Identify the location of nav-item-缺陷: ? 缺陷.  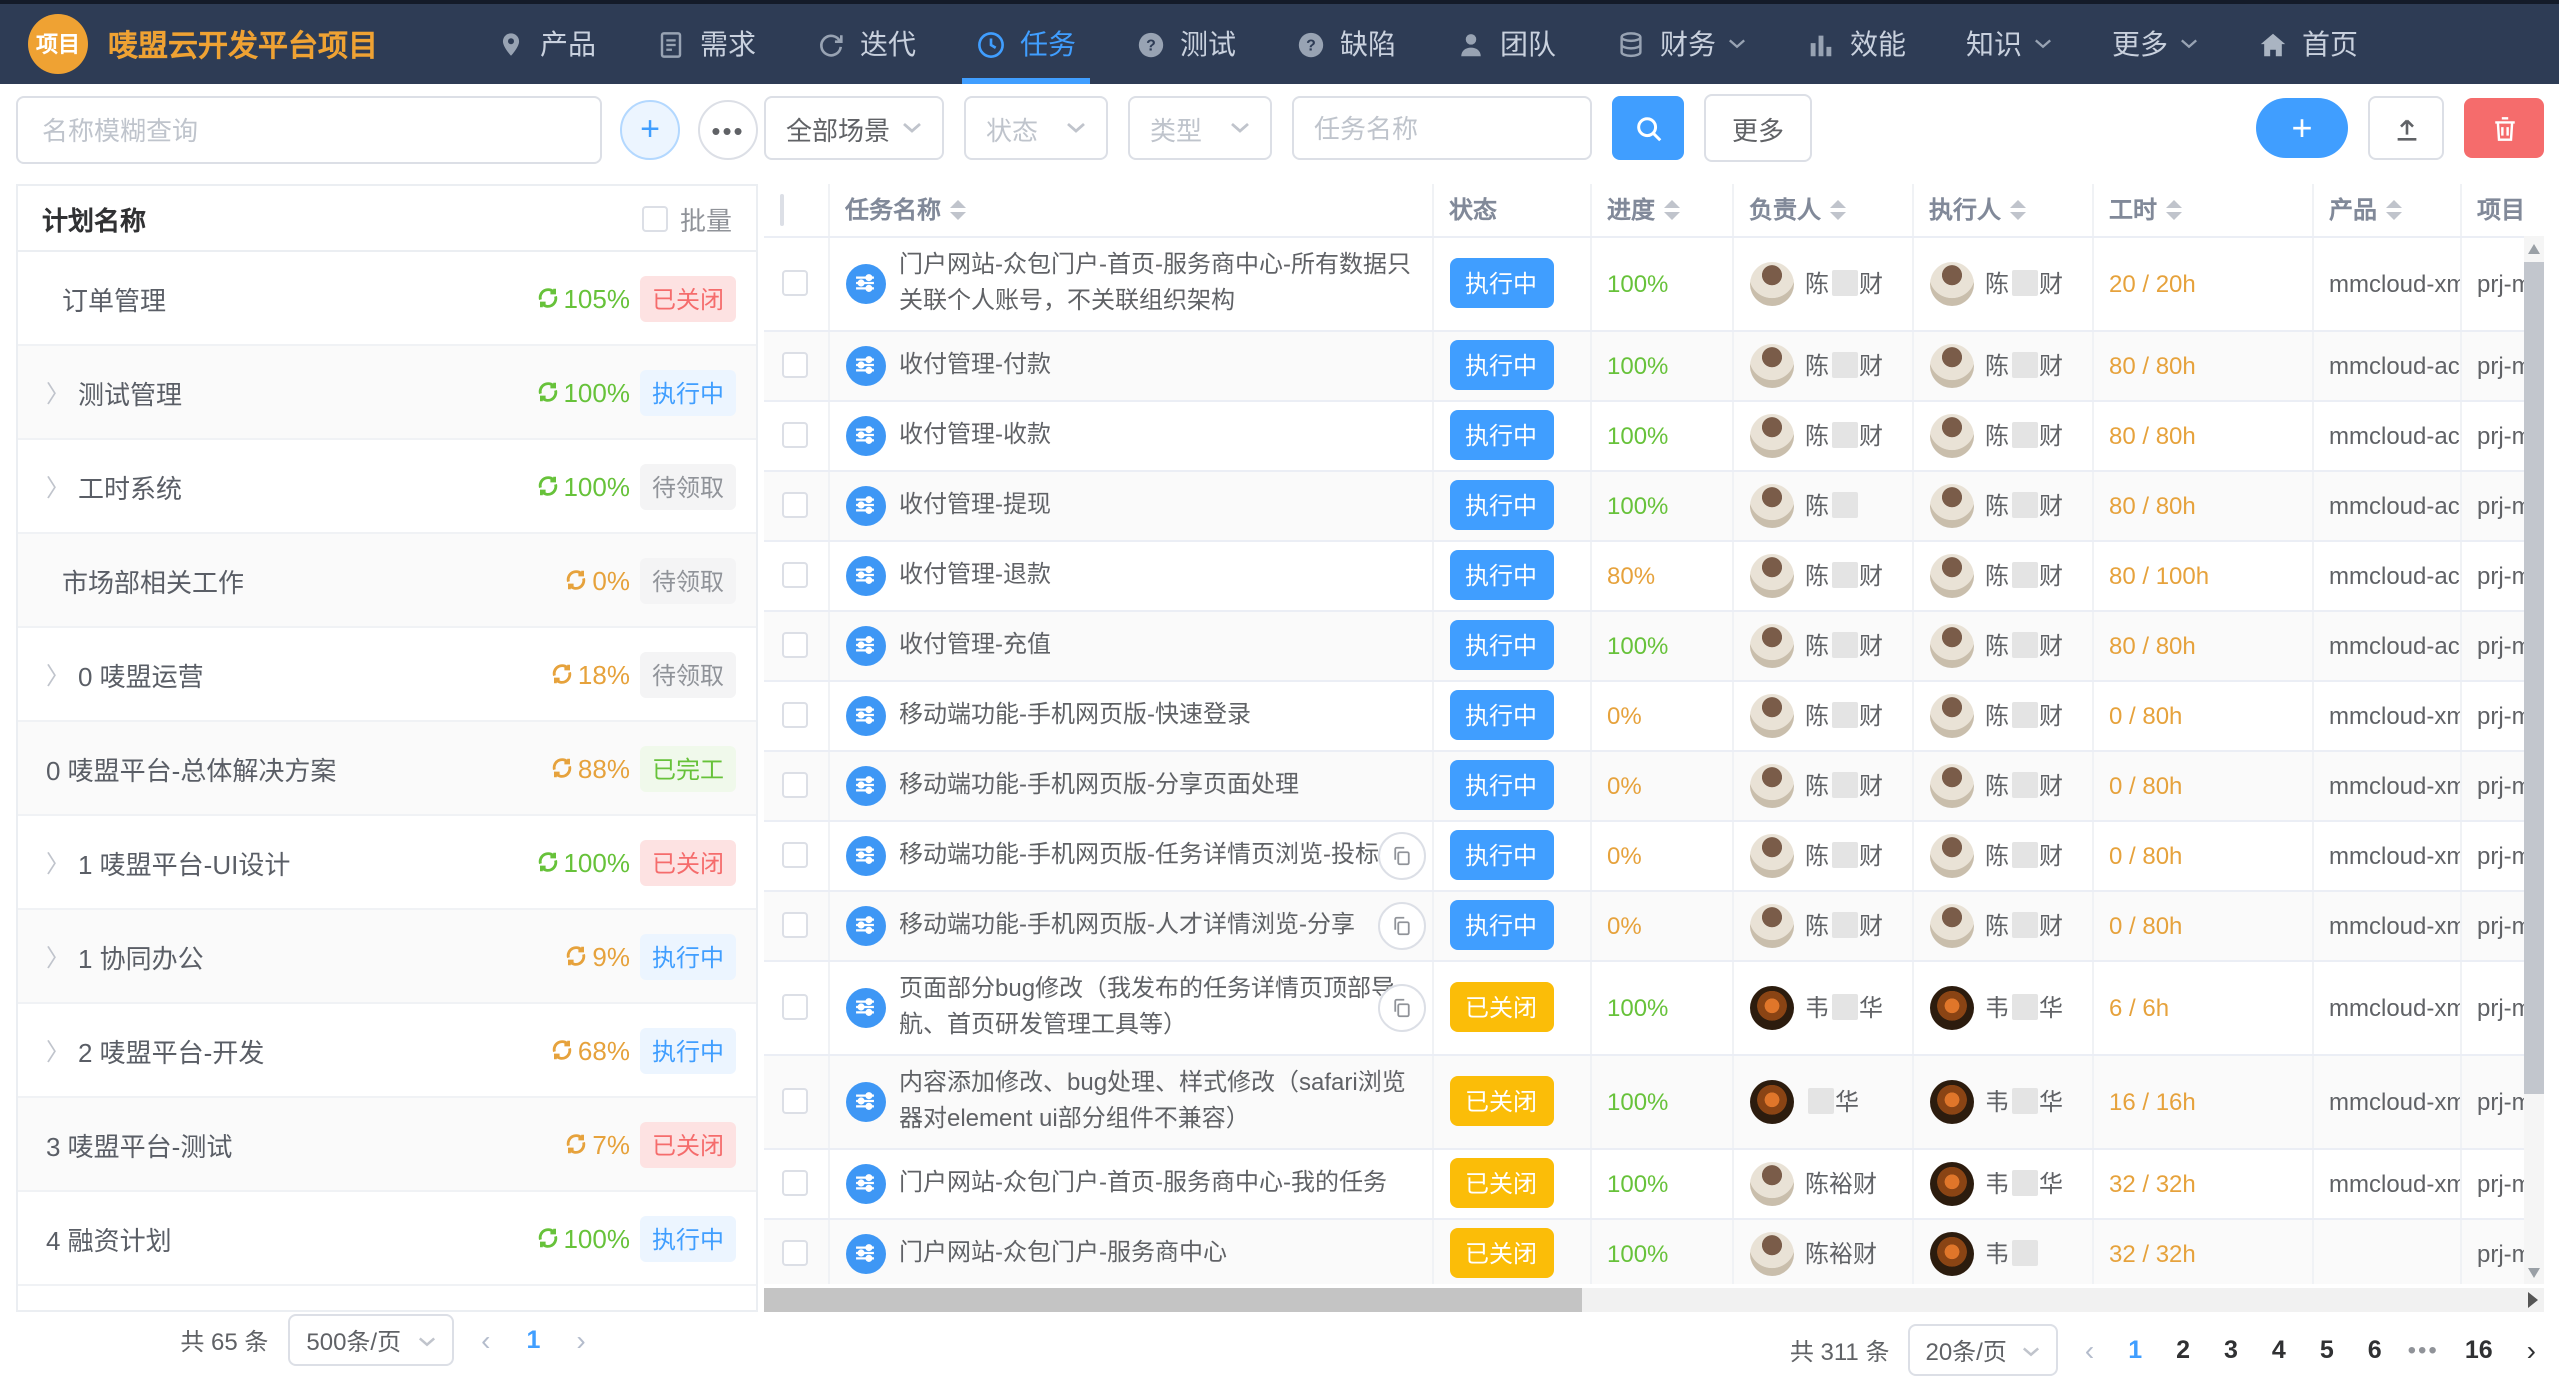
(1346, 44).